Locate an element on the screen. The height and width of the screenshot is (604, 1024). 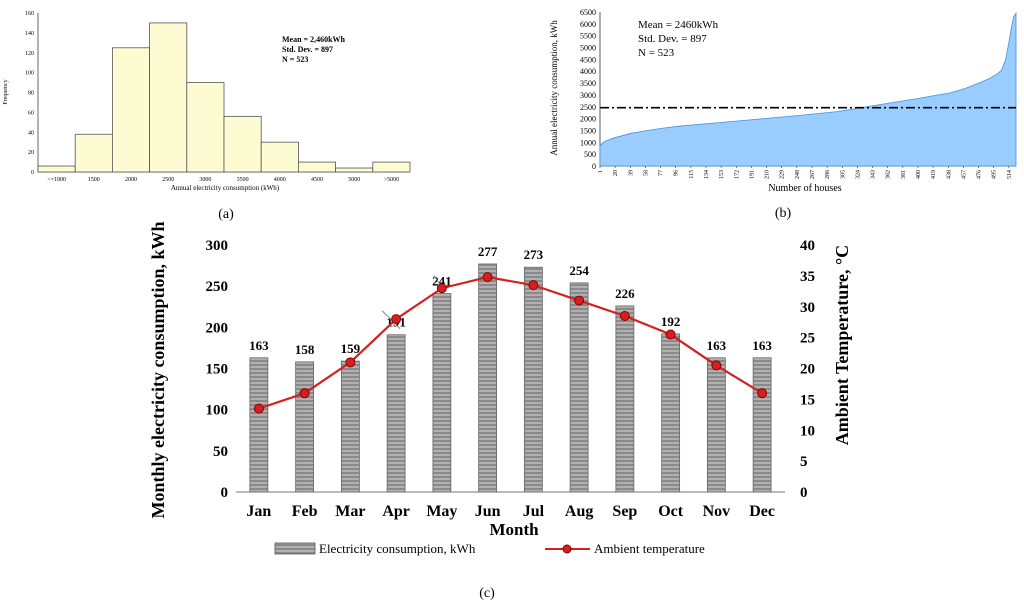
cumulative-x-tick: 58 is located at coordinates (646, 173).